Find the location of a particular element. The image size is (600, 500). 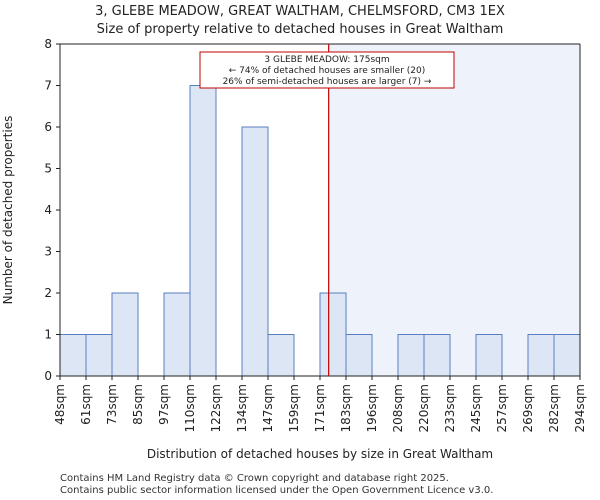

x-tick-label-110sqm: 110sqm is located at coordinates (190, 408).